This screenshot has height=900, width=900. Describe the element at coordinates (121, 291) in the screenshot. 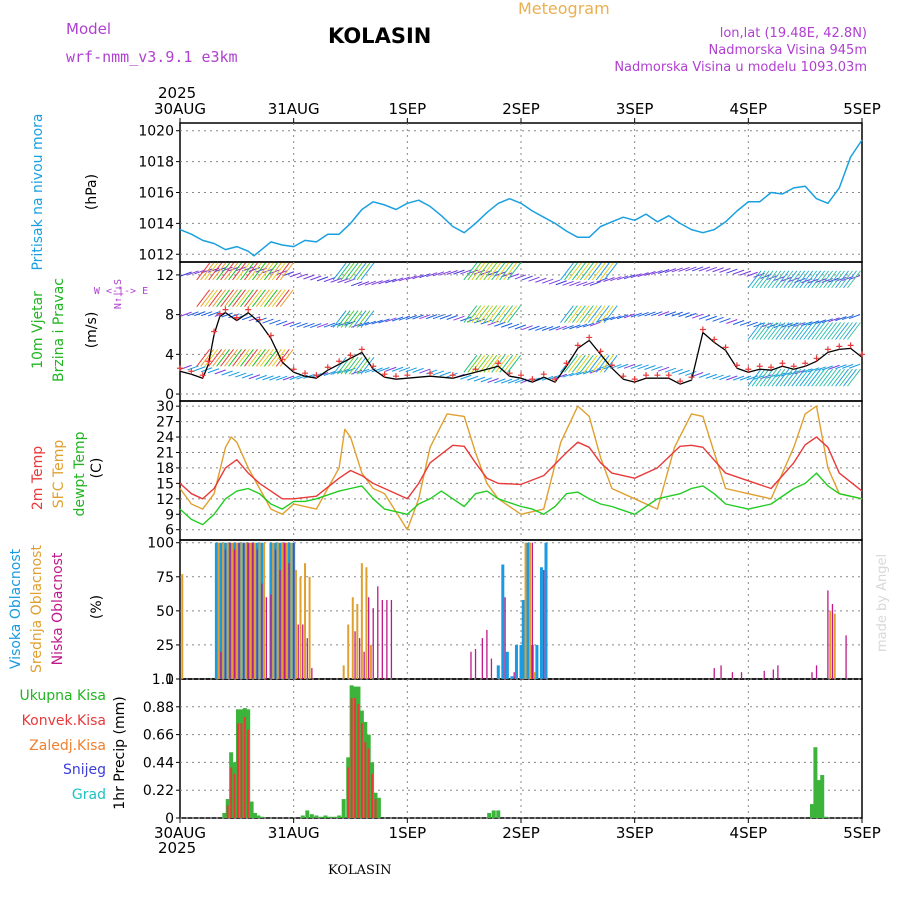

I see `wind-compass-legend: W <-|-> E` at that location.